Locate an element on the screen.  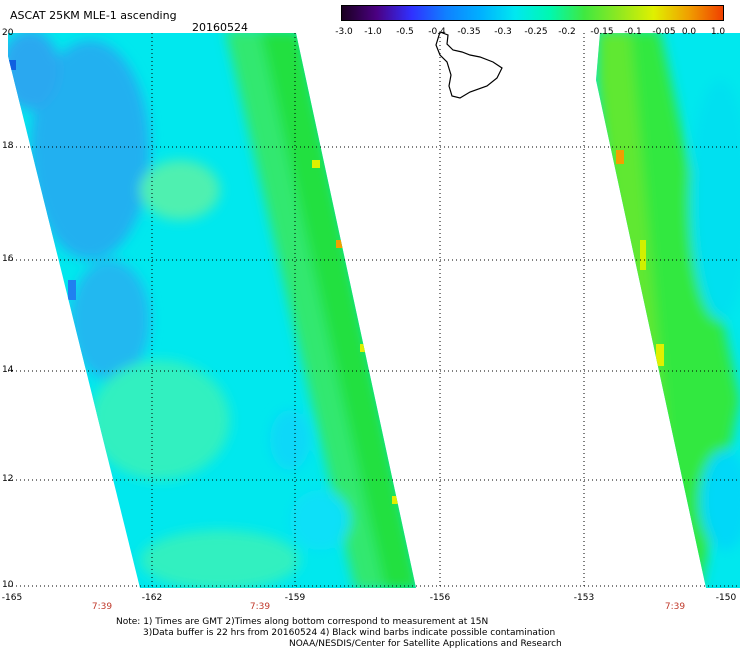
colorbar-label: -0.3 is located at coordinates (503, 32).